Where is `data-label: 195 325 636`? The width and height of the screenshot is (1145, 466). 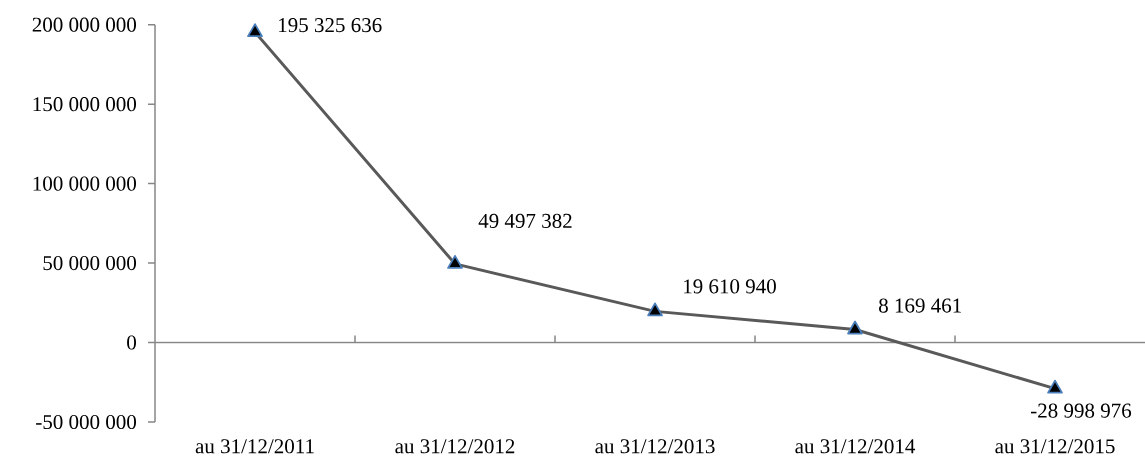 data-label: 195 325 636 is located at coordinates (330, 25).